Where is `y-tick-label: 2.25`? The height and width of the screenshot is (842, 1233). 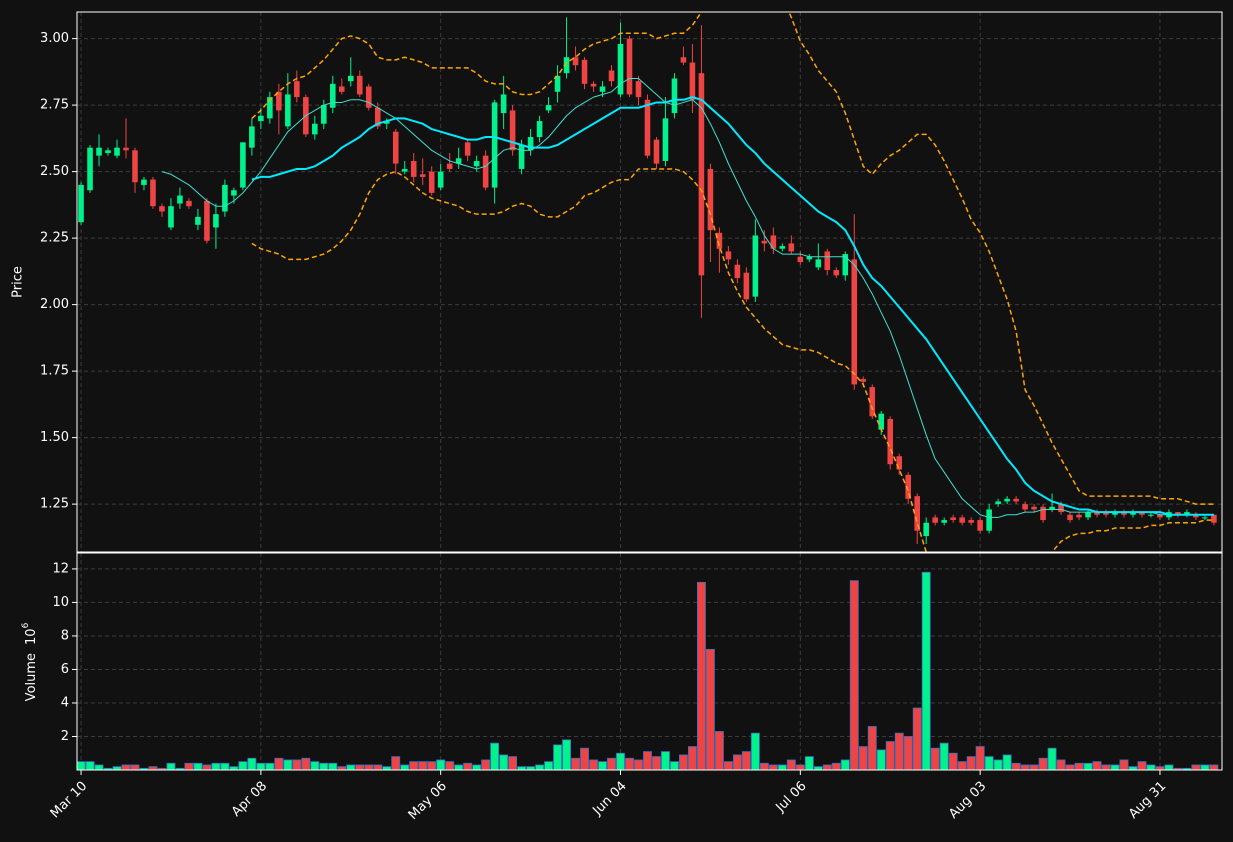 y-tick-label: 2.25 is located at coordinates (54, 238).